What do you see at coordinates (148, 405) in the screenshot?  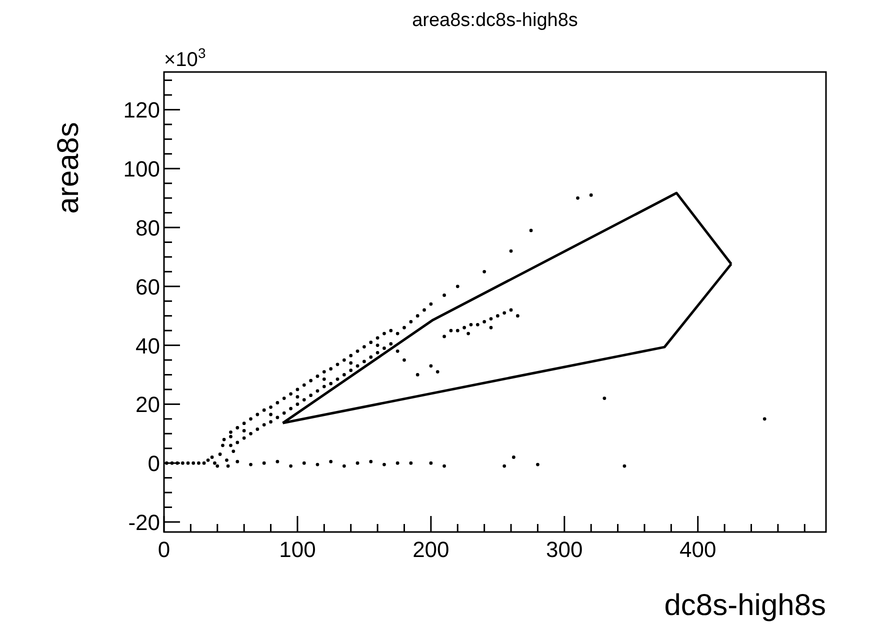 I see `y-tick-label: 20` at bounding box center [148, 405].